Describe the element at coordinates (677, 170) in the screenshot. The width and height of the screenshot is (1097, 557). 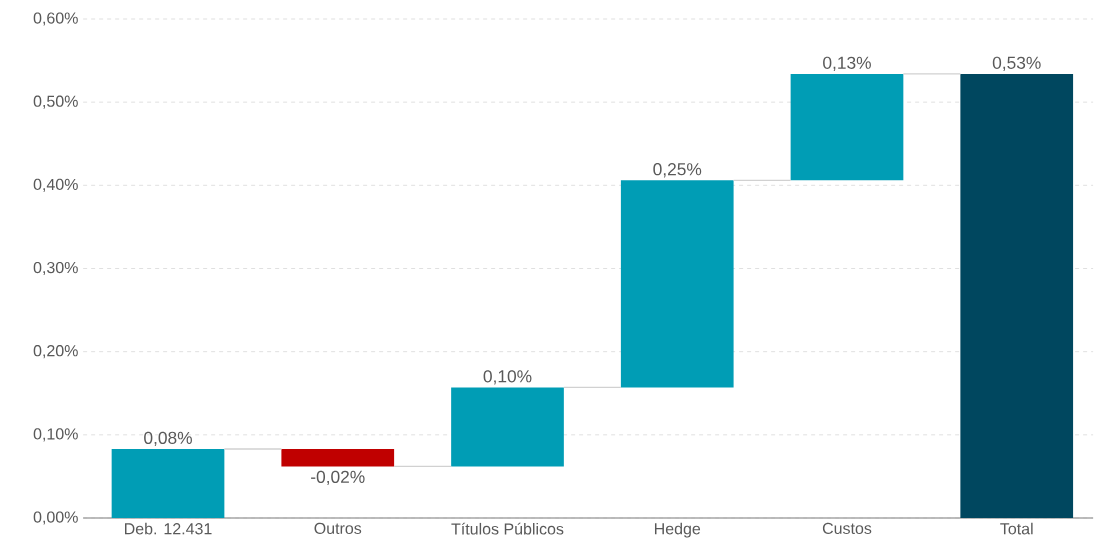
I see `data-label: 0,25%` at that location.